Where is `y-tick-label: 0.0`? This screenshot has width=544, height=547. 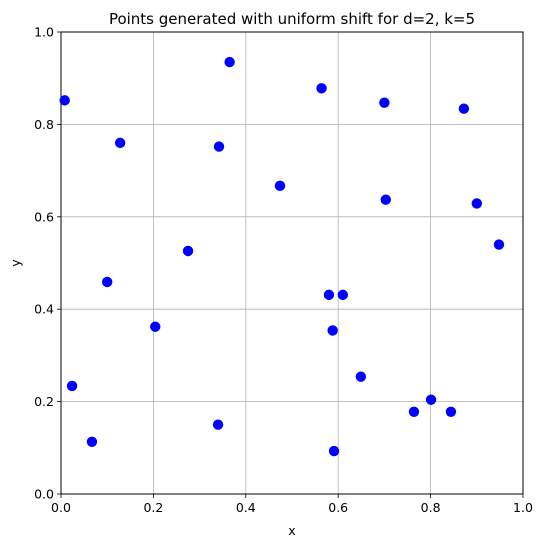 y-tick-label: 0.0 is located at coordinates (44, 494).